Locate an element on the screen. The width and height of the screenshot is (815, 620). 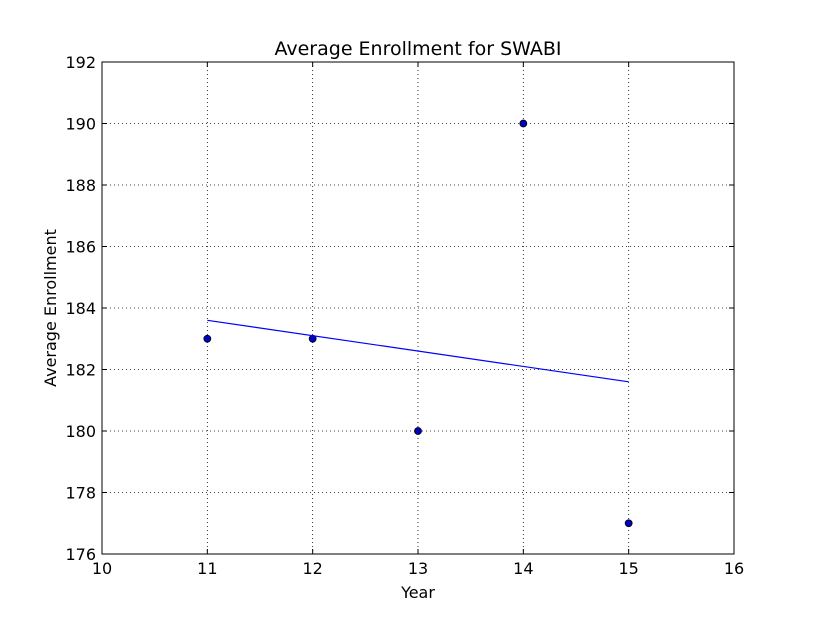
trend-line is located at coordinates (418, 351).